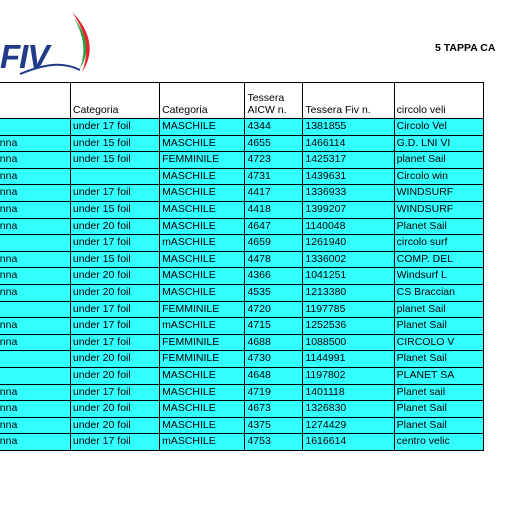 The image size is (510, 510). Describe the element at coordinates (348, 100) in the screenshot. I see `column-header: Tessera Fiv n.` at that location.